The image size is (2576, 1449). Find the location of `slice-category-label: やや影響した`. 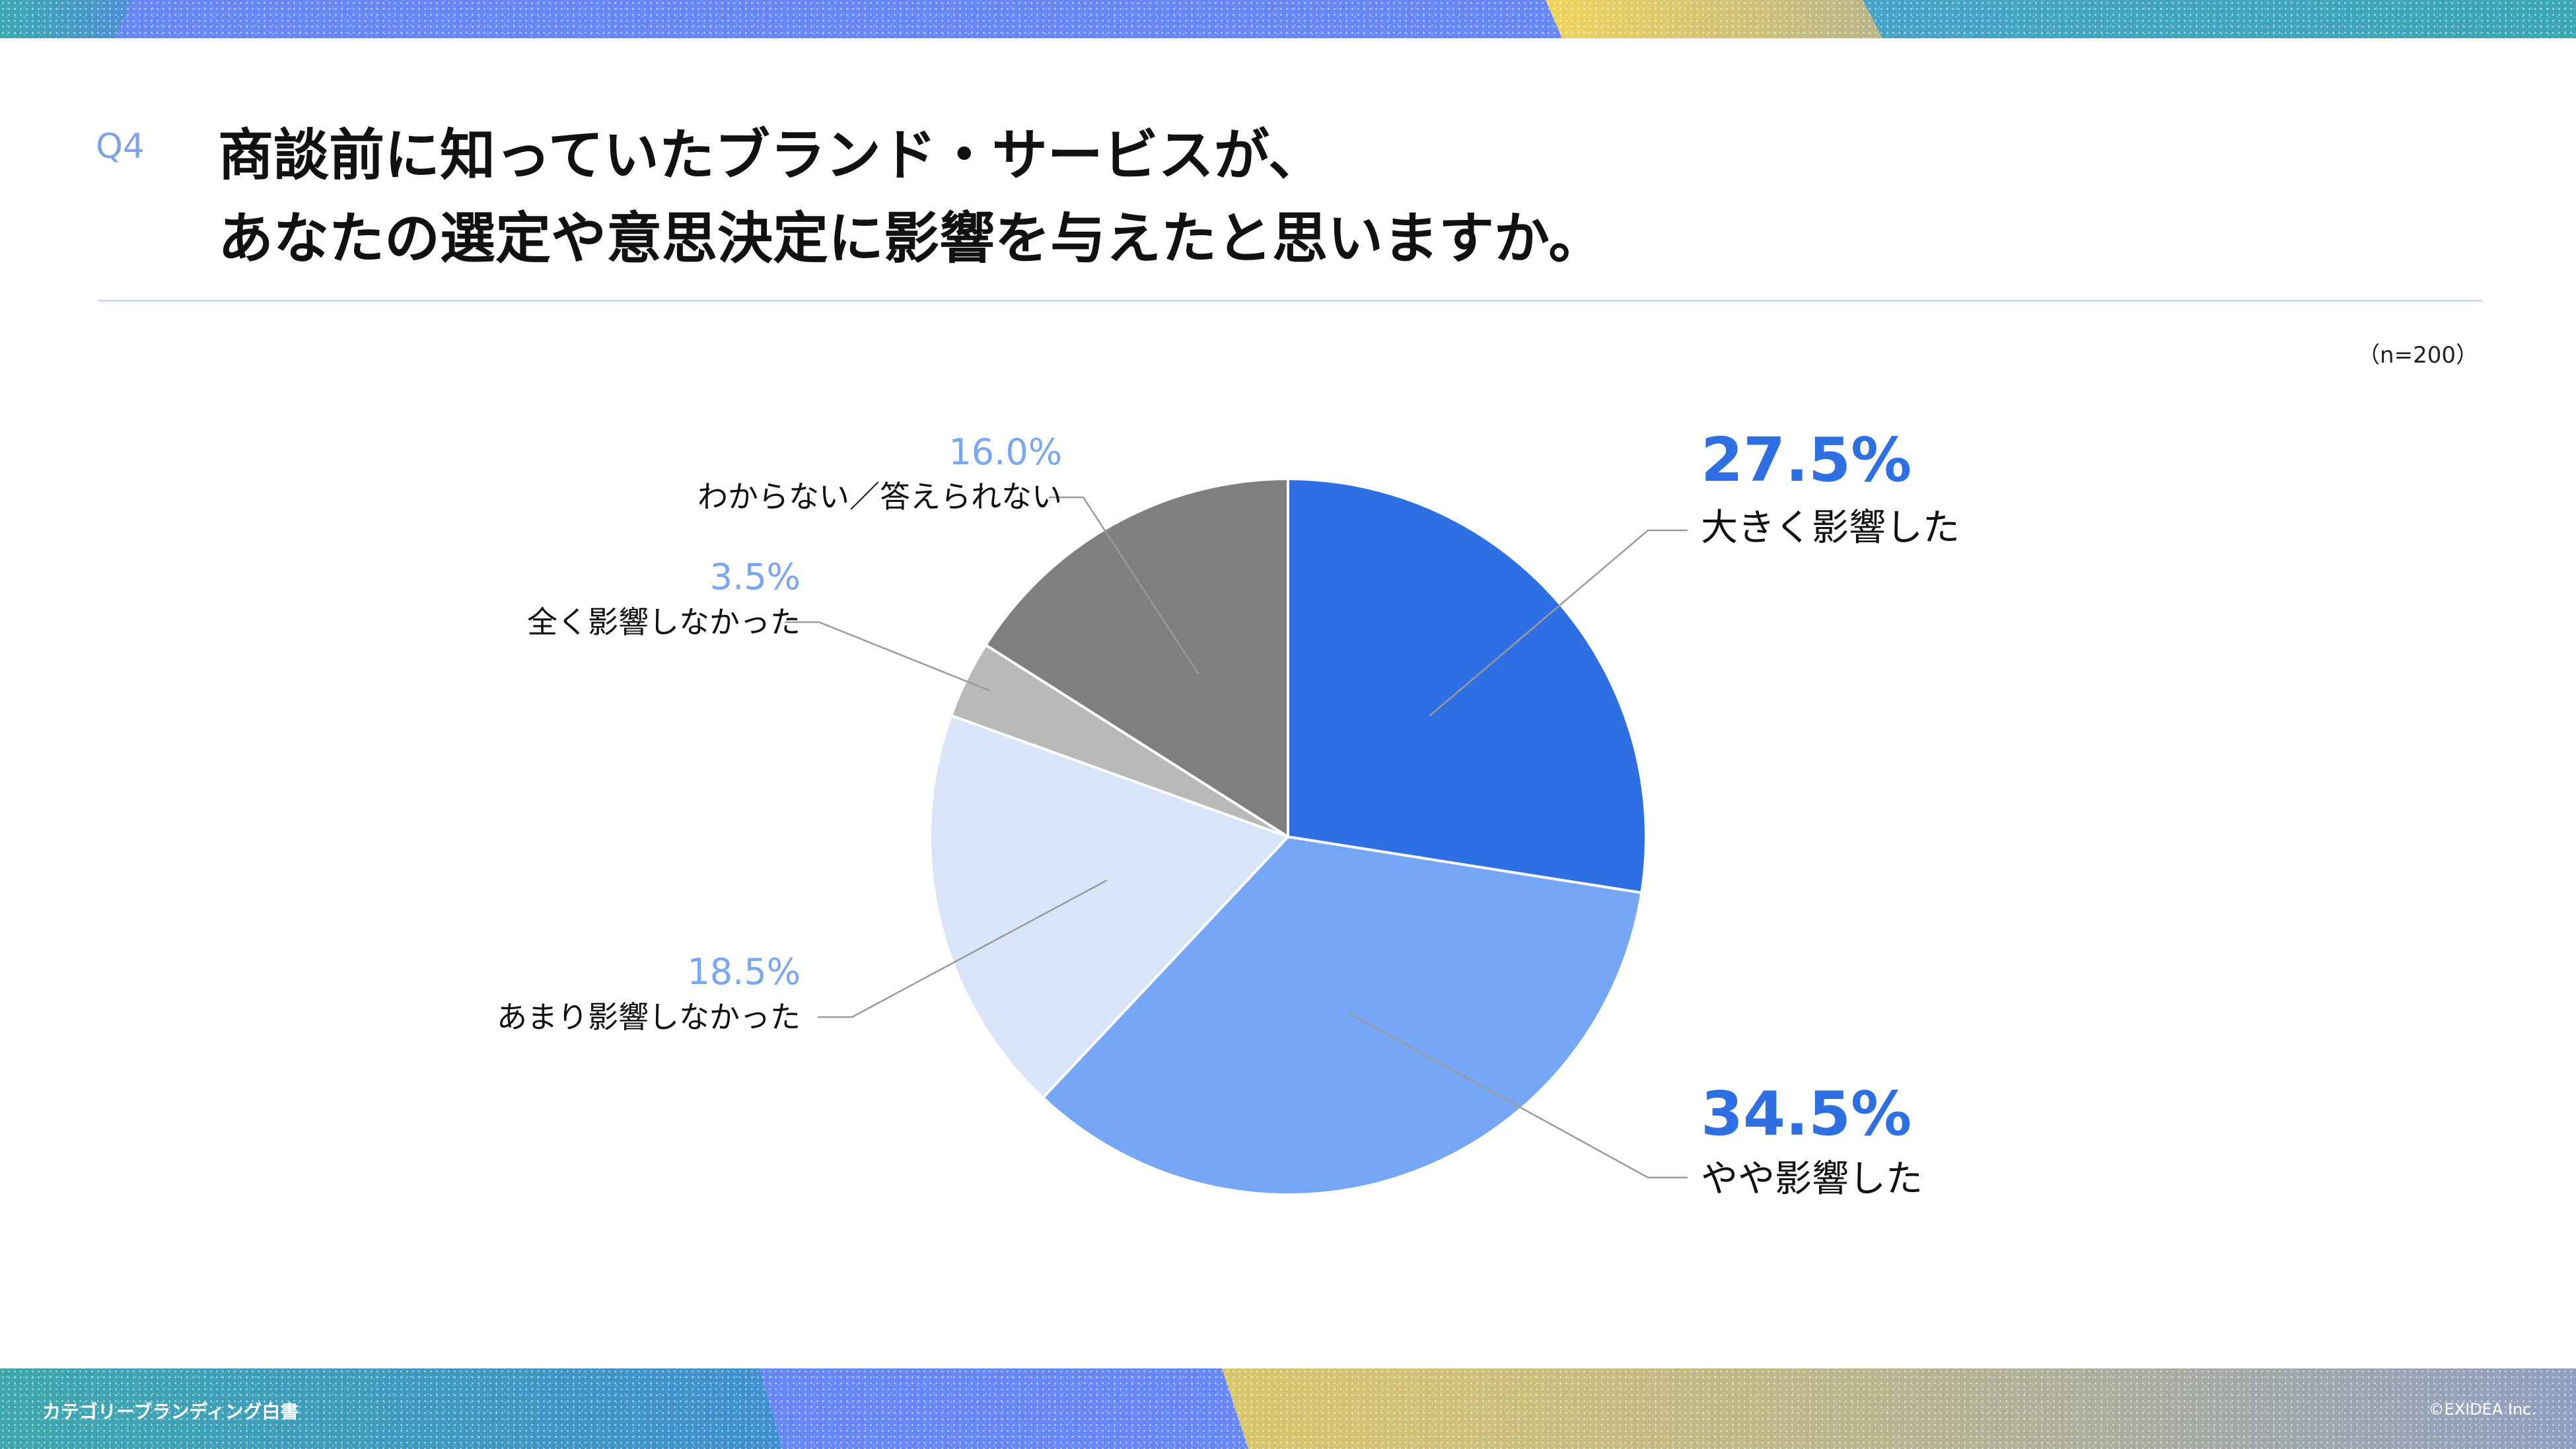

slice-category-label: やや影響した is located at coordinates (1812, 1180).